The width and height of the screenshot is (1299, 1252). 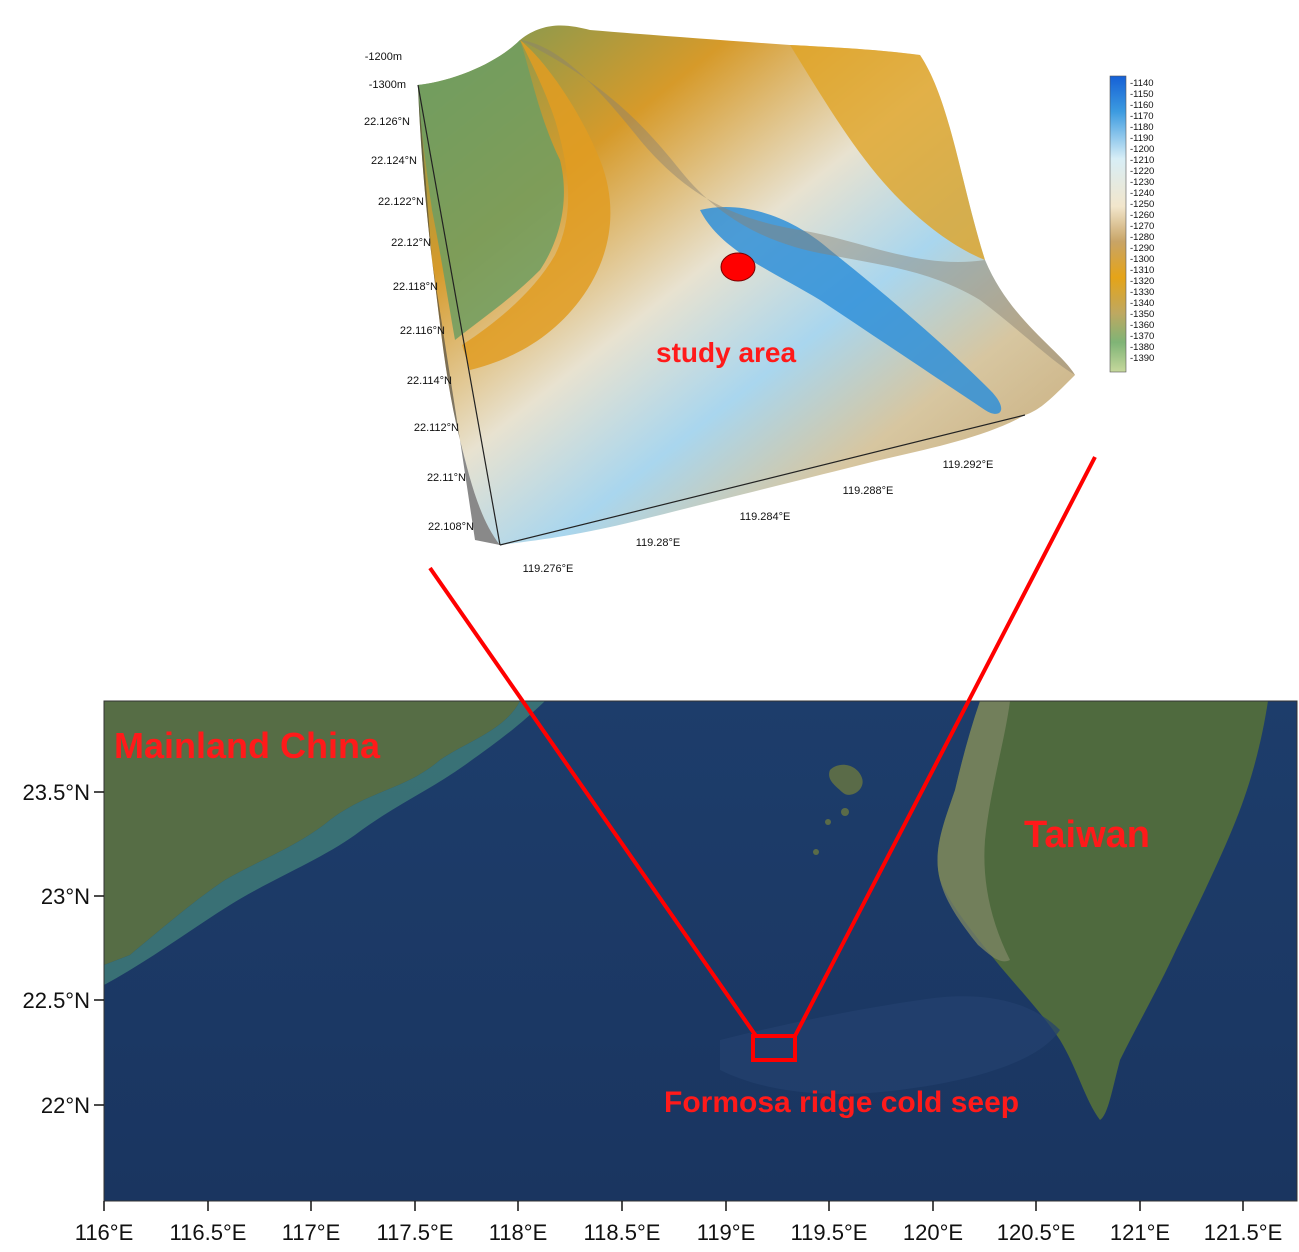 I want to click on colorbar-label: -1150, so click(x=1142, y=94).